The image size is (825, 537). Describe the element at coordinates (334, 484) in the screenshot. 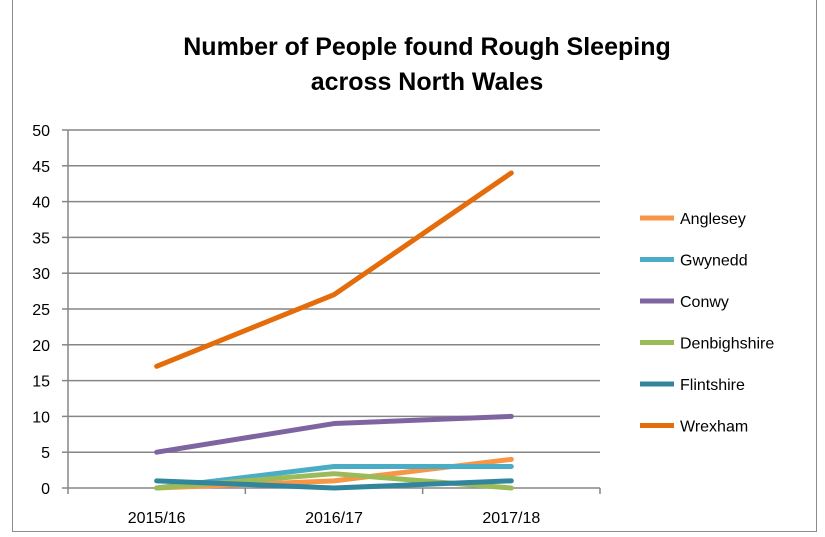

I see `series-line-flintshire` at that location.